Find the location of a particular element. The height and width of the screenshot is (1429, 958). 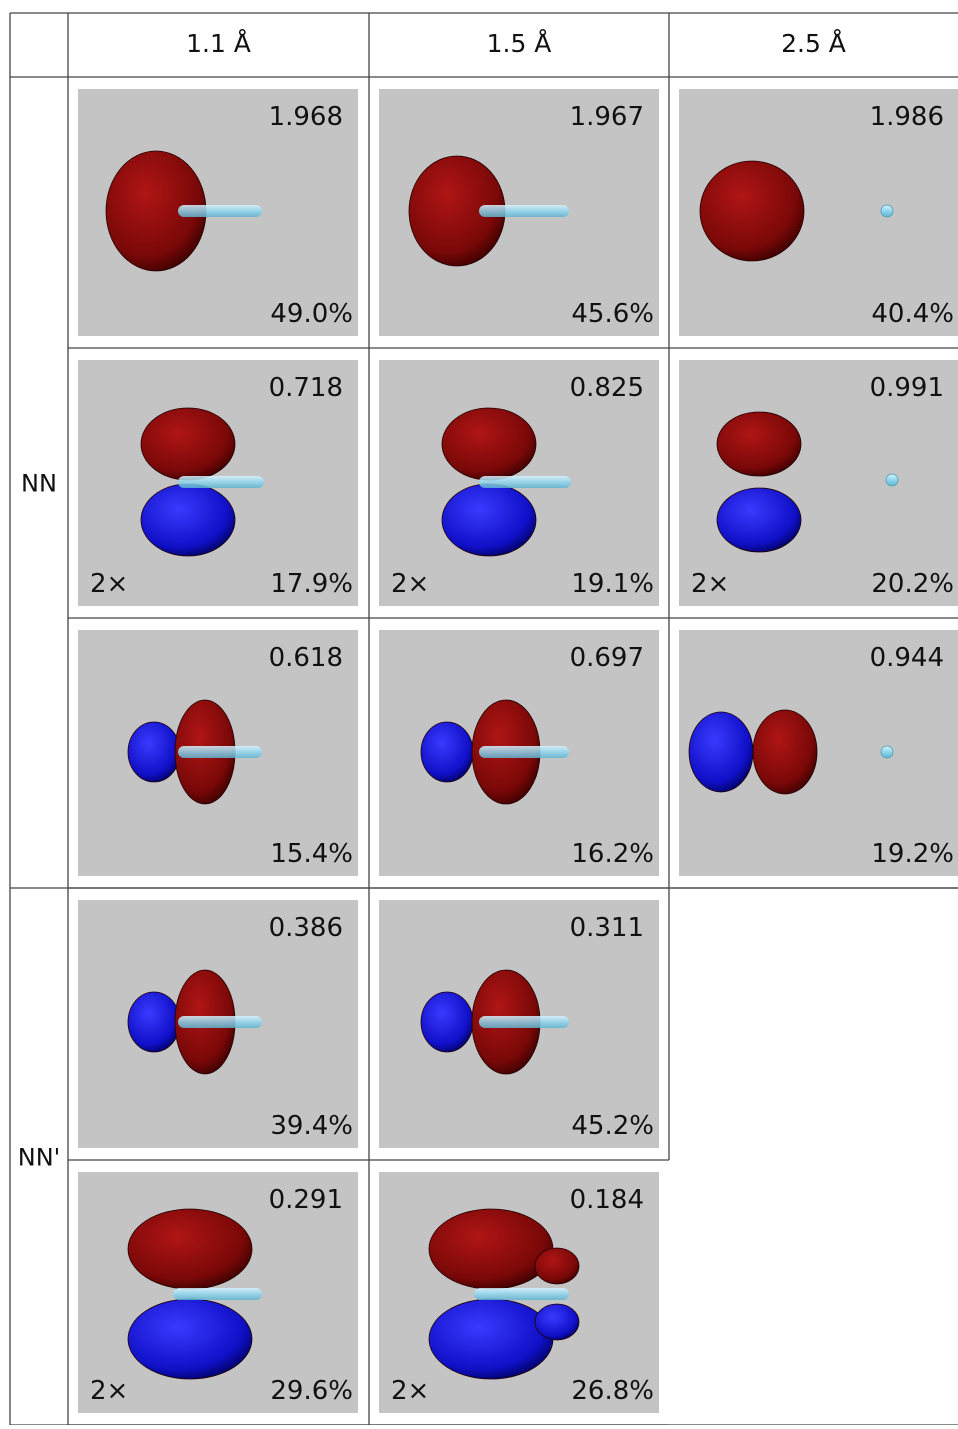

occupation: 1.967 is located at coordinates (607, 117).